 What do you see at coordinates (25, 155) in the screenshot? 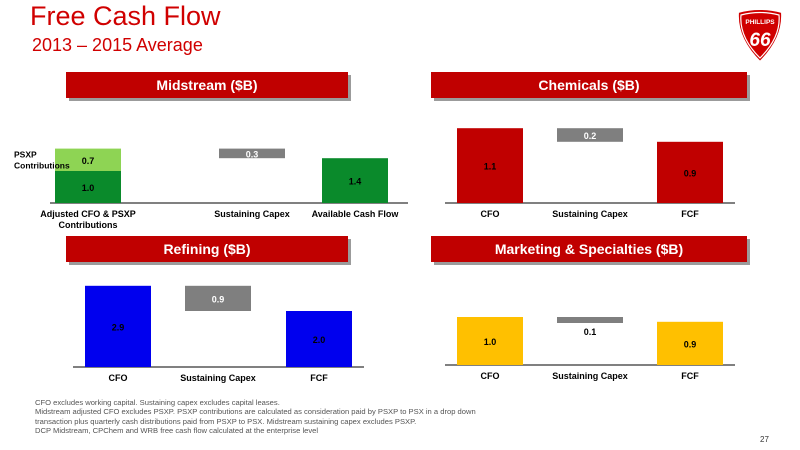
I see `legend-label-psxp: PSXP` at bounding box center [25, 155].